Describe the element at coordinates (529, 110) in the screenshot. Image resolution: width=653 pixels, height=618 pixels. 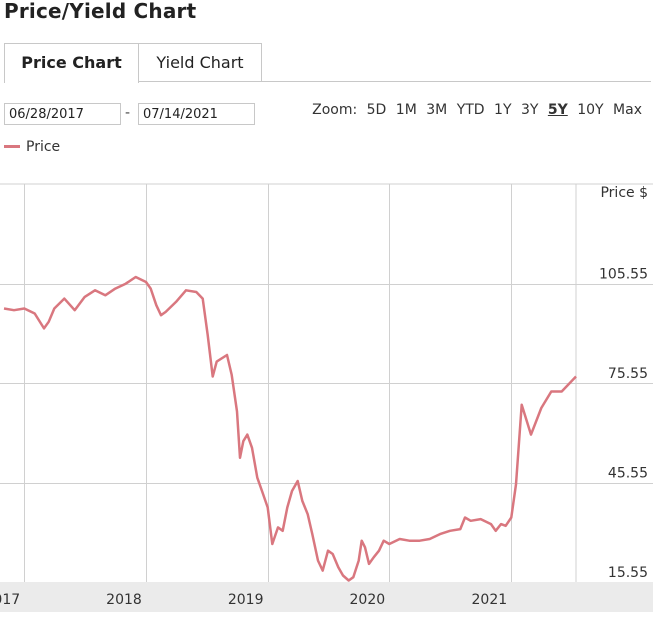
I see `zoom-3y-button: 3Y` at that location.